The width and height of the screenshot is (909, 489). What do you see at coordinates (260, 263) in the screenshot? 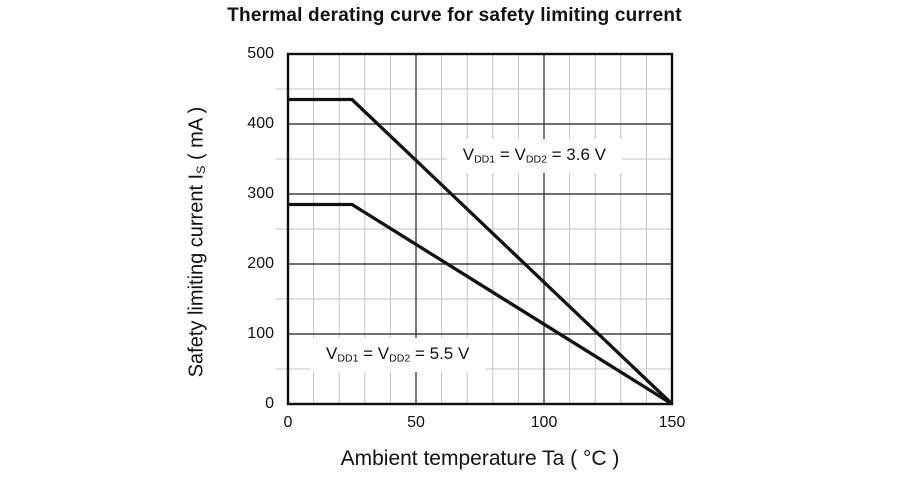
I see `y-tick-label: 200` at bounding box center [260, 263].